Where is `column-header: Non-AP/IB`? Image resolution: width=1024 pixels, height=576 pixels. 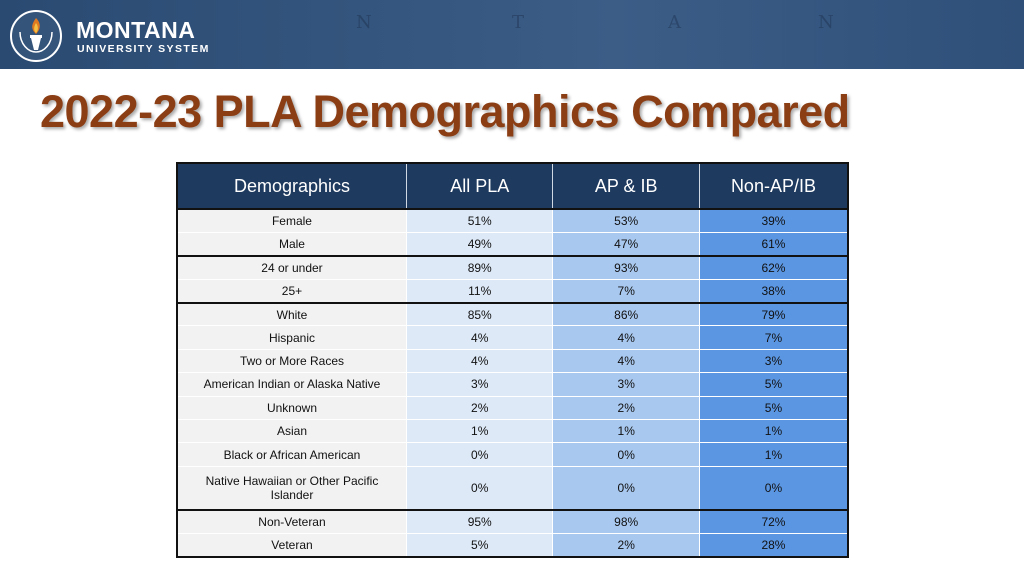 column-header: Non-AP/IB is located at coordinates (773, 186).